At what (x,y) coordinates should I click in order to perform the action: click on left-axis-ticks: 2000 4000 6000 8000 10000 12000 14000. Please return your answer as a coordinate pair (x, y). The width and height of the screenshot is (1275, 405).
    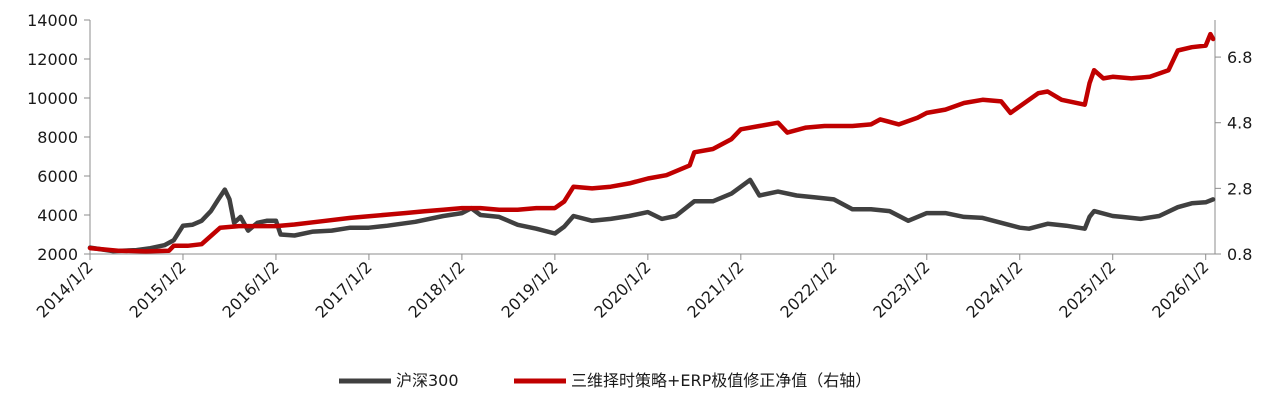
    Looking at the image, I should click on (58, 137).